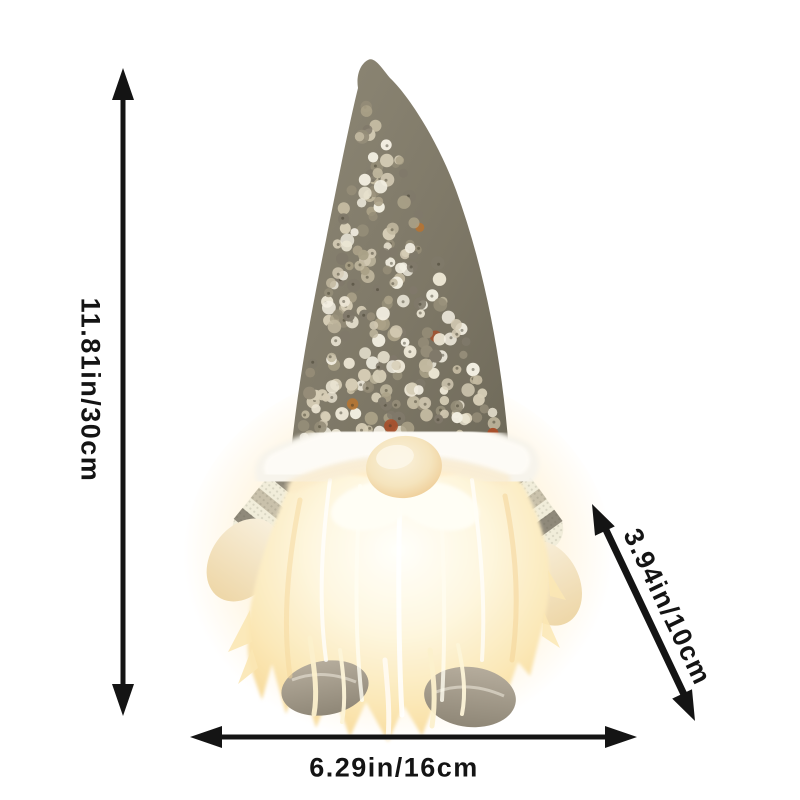 This screenshot has height=800, width=800. I want to click on height-dimension-label: 11.81in/30cm, so click(90, 390).